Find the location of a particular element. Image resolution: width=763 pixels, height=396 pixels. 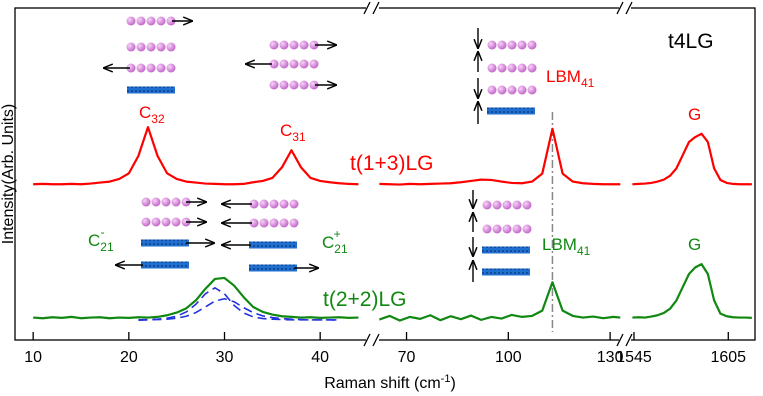

label-sup: + is located at coordinates (337, 234).